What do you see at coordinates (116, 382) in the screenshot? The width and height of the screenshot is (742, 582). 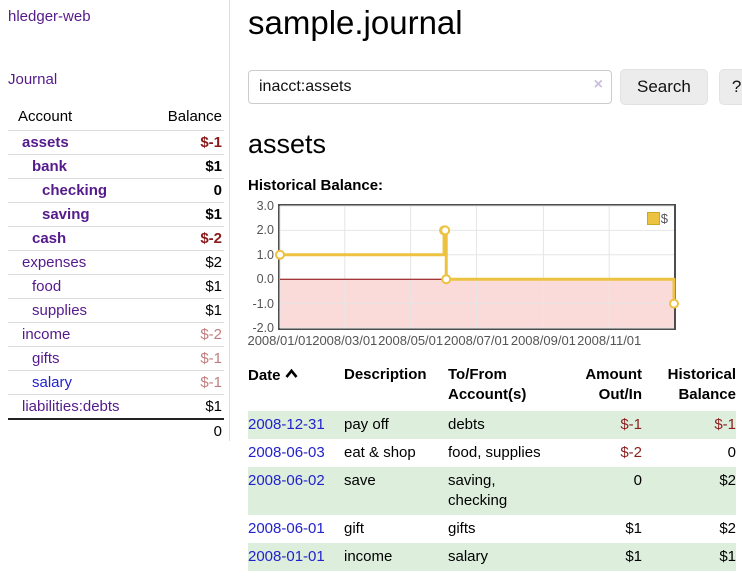 I see `account-row: salary $-1` at bounding box center [116, 382].